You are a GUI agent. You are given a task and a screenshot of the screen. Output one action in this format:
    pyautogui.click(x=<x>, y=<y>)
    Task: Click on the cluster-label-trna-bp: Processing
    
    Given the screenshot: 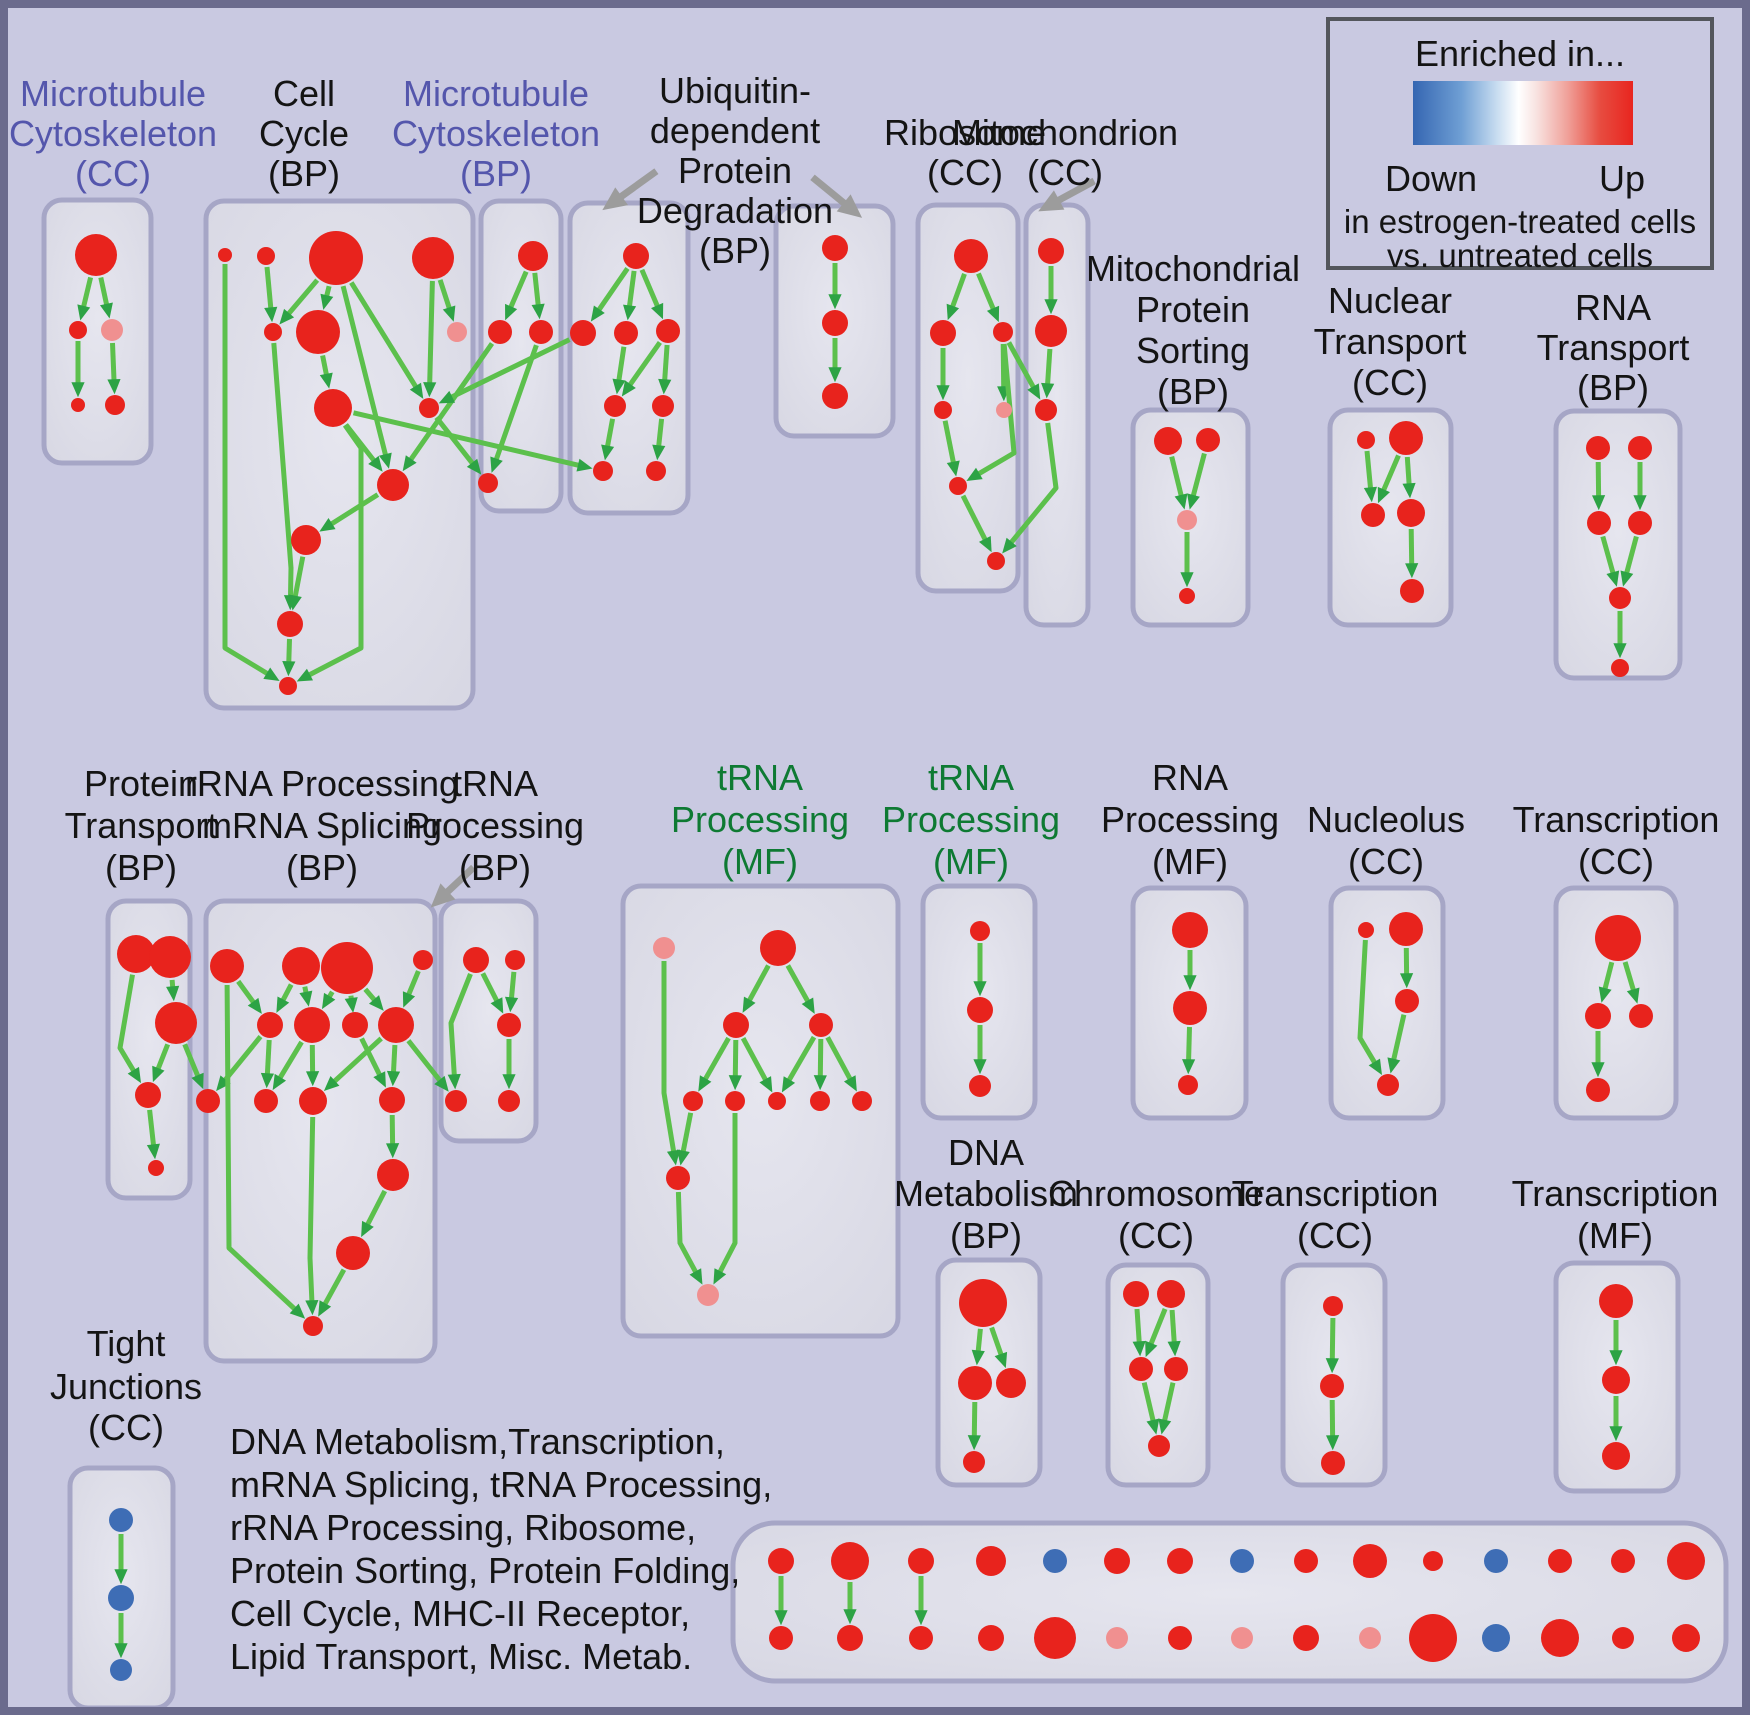 What is the action you would take?
    pyautogui.click(x=495, y=825)
    